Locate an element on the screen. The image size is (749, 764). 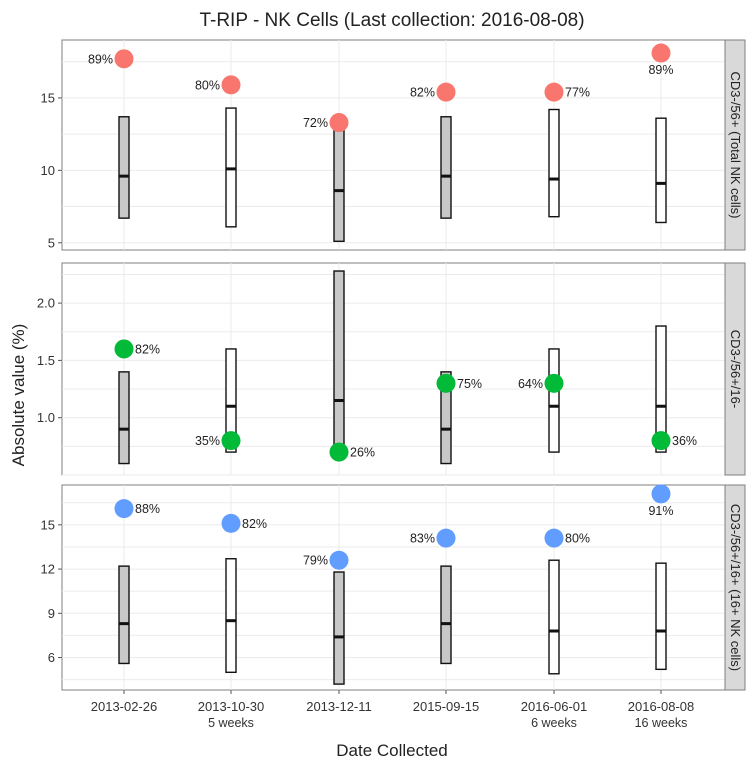
x-tick-label: 2013-02-26 is located at coordinates (124, 706).